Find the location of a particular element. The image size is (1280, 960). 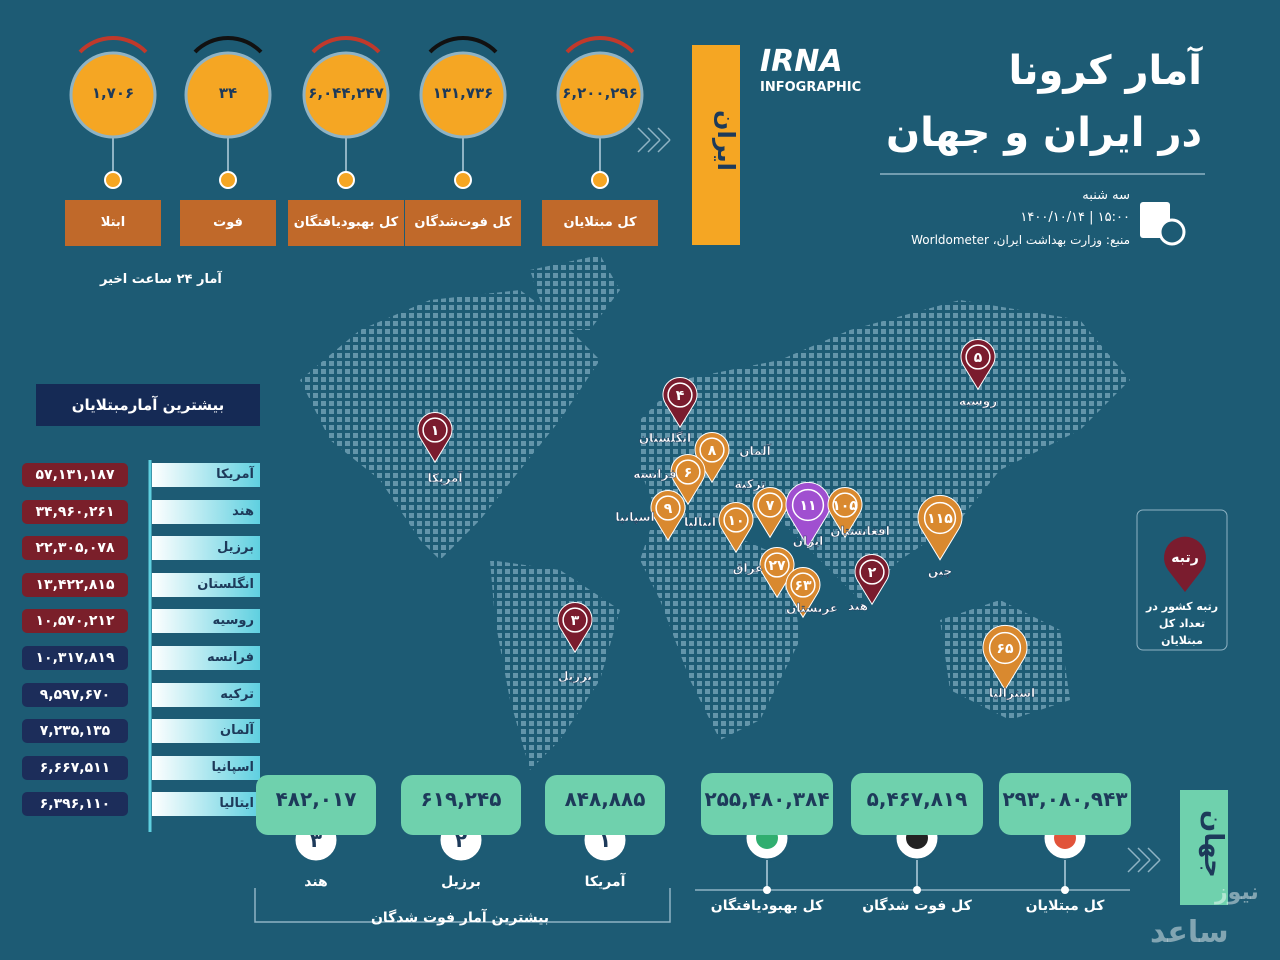

pin-country: هند is located at coordinates (858, 606).